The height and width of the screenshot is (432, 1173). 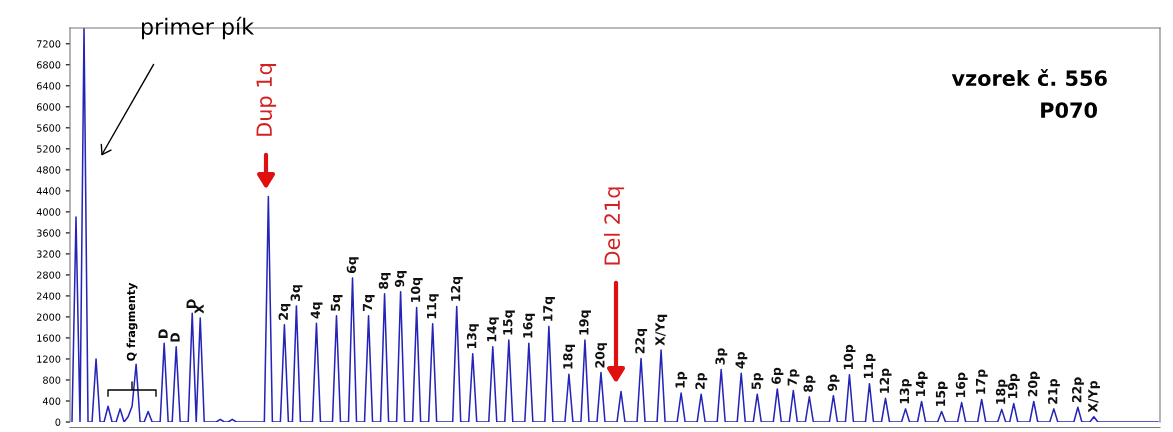 I want to click on x-tick-label: 6q, so click(x=352, y=265).